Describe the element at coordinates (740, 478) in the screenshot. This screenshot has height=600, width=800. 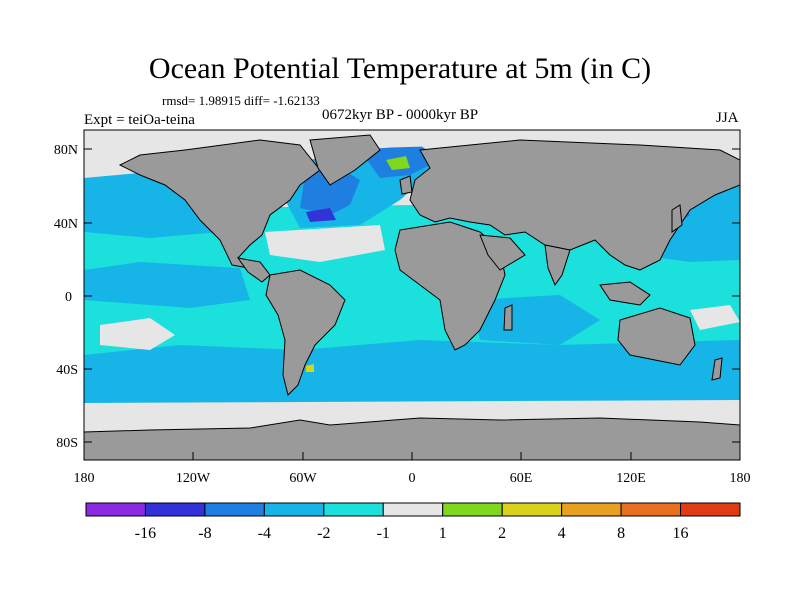
I see `lon-label-180e: 180` at that location.